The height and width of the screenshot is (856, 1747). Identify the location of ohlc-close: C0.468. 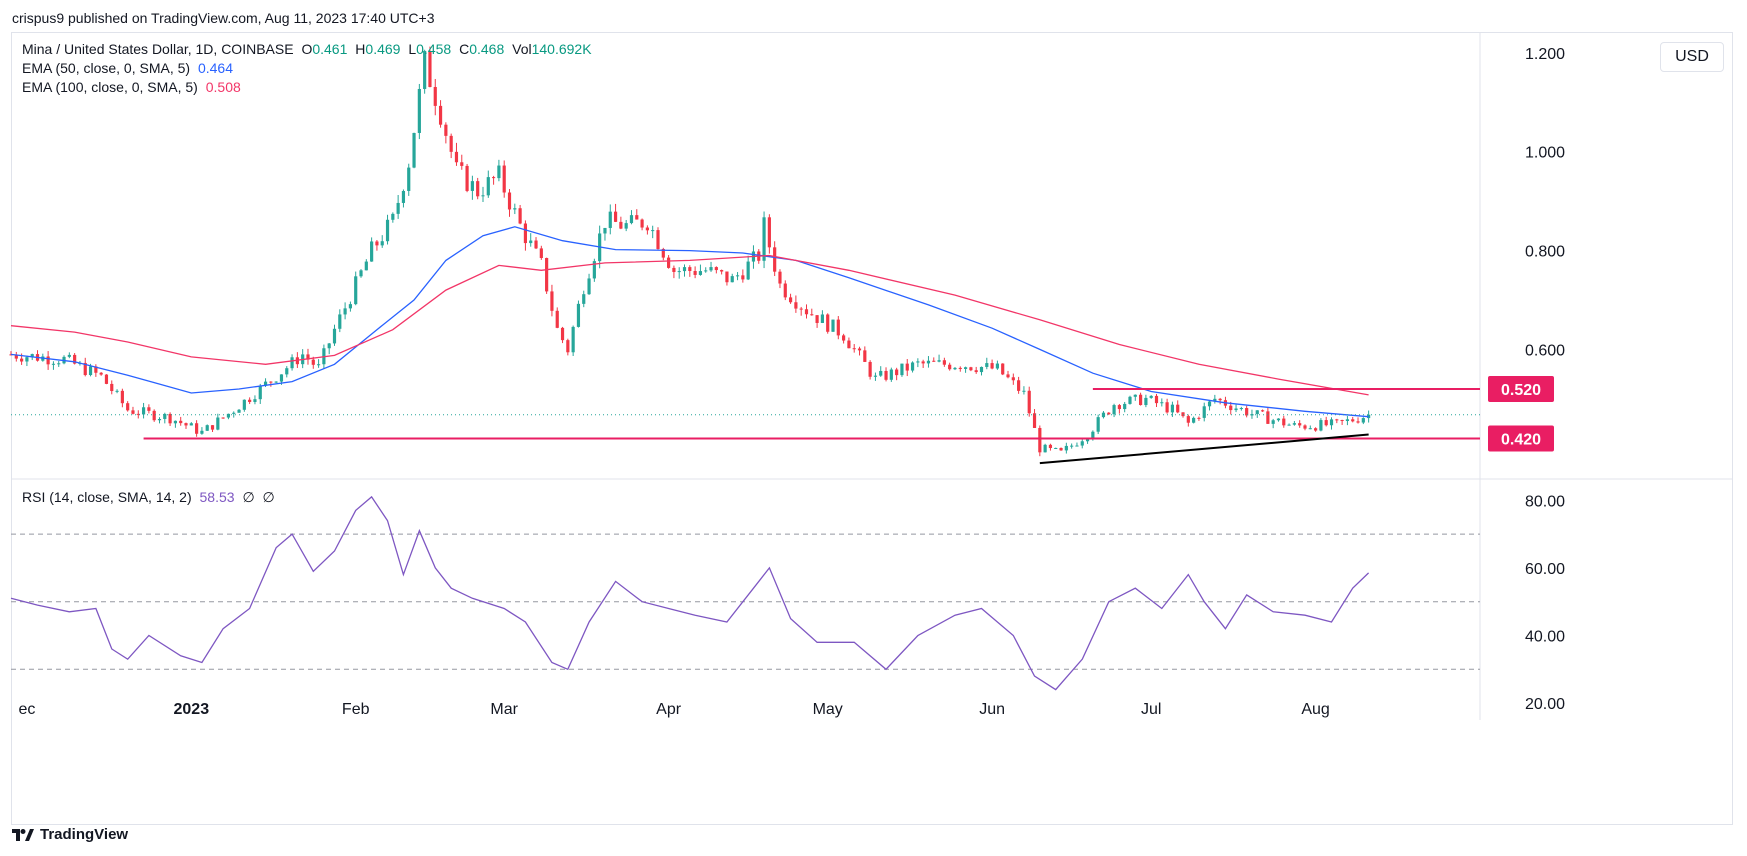
(482, 49).